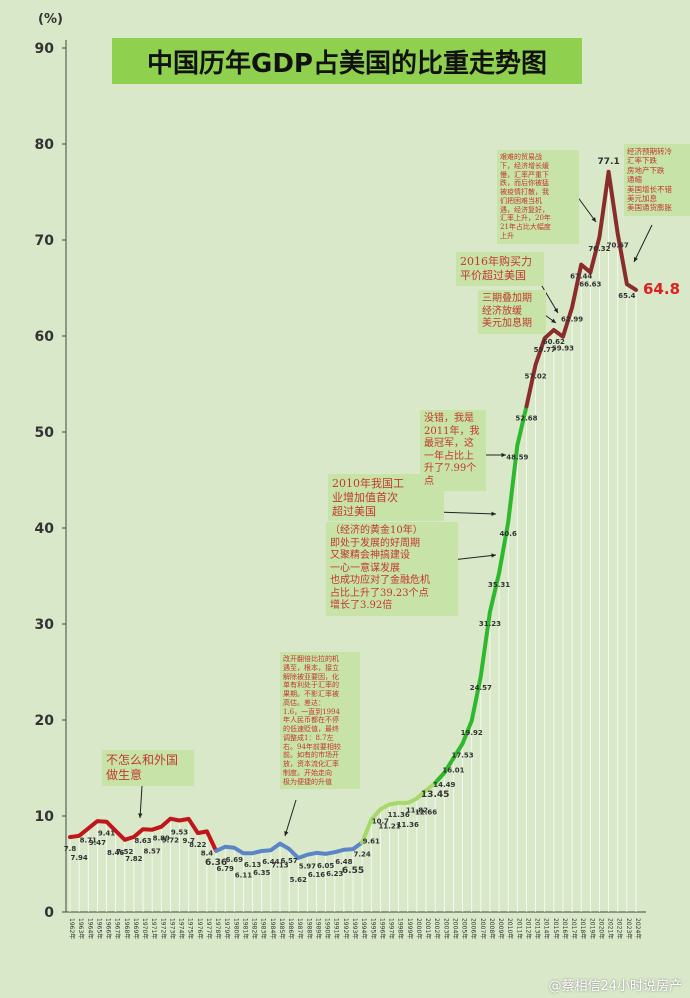 This screenshot has width=690, height=998. I want to click on x-tick-label: 1967年, so click(118, 928).